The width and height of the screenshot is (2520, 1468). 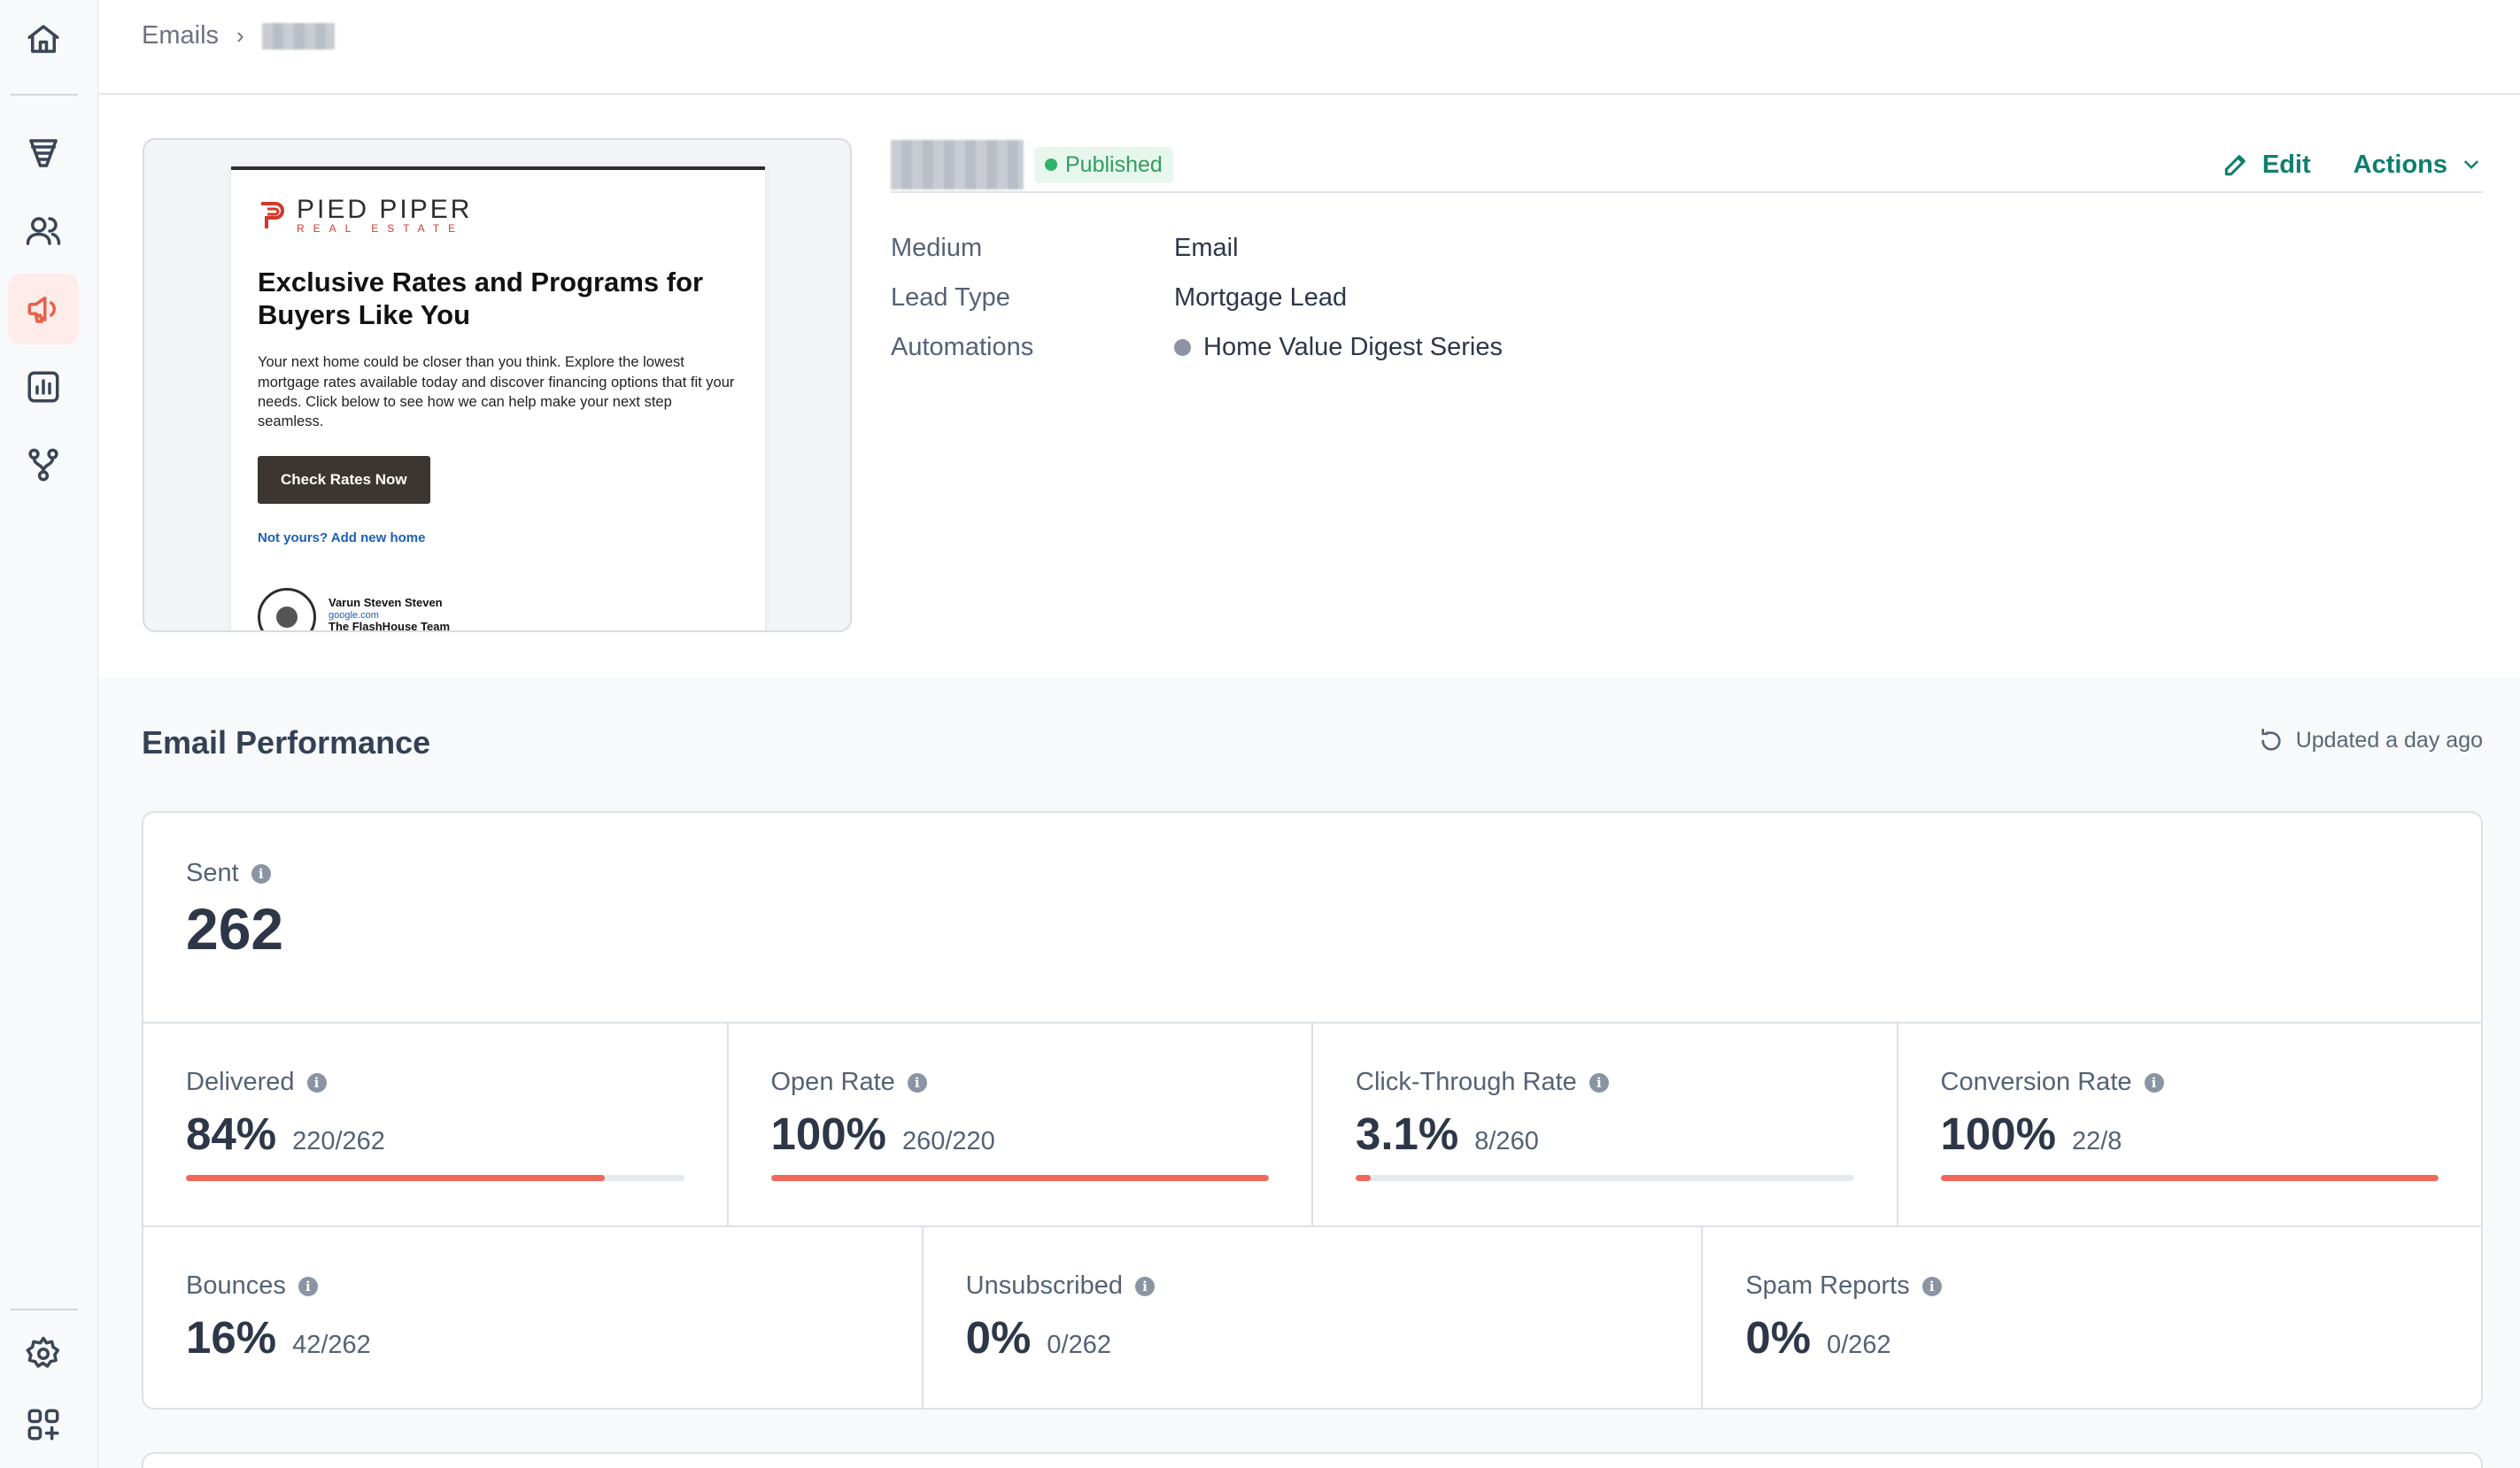 What do you see at coordinates (2096, 1141) in the screenshot?
I see `stat-fraction: 22/8` at bounding box center [2096, 1141].